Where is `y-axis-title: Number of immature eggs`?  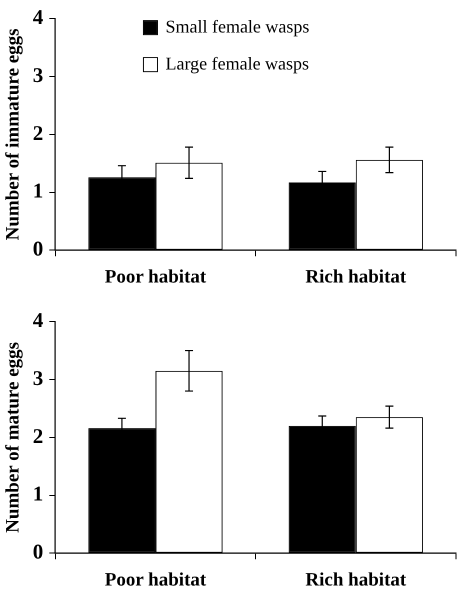
y-axis-title: Number of immature eggs is located at coordinates (13, 134).